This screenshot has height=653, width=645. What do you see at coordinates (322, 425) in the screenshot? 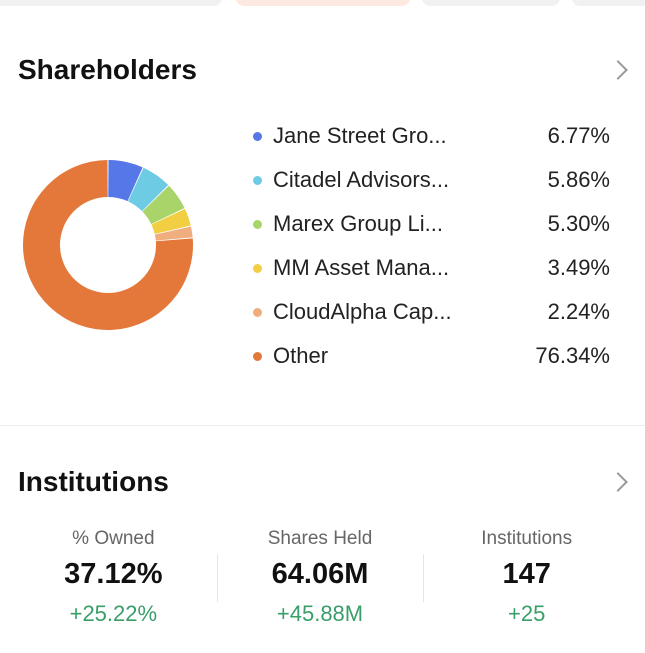
I see `section-divider` at bounding box center [322, 425].